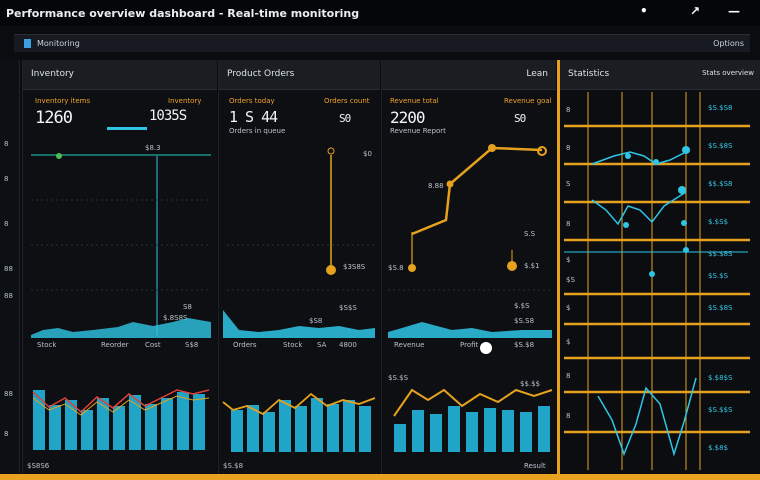 The width and height of the screenshot is (760, 480). I want to click on toolbar: Monitoring Options, so click(382, 43).